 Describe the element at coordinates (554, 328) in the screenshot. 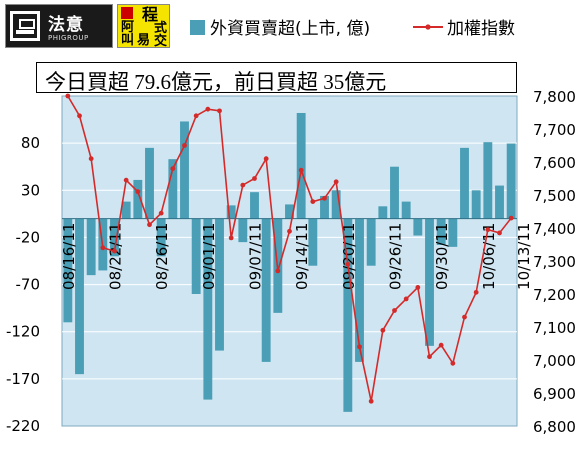

I see `right-tick-label: 7,100` at that location.